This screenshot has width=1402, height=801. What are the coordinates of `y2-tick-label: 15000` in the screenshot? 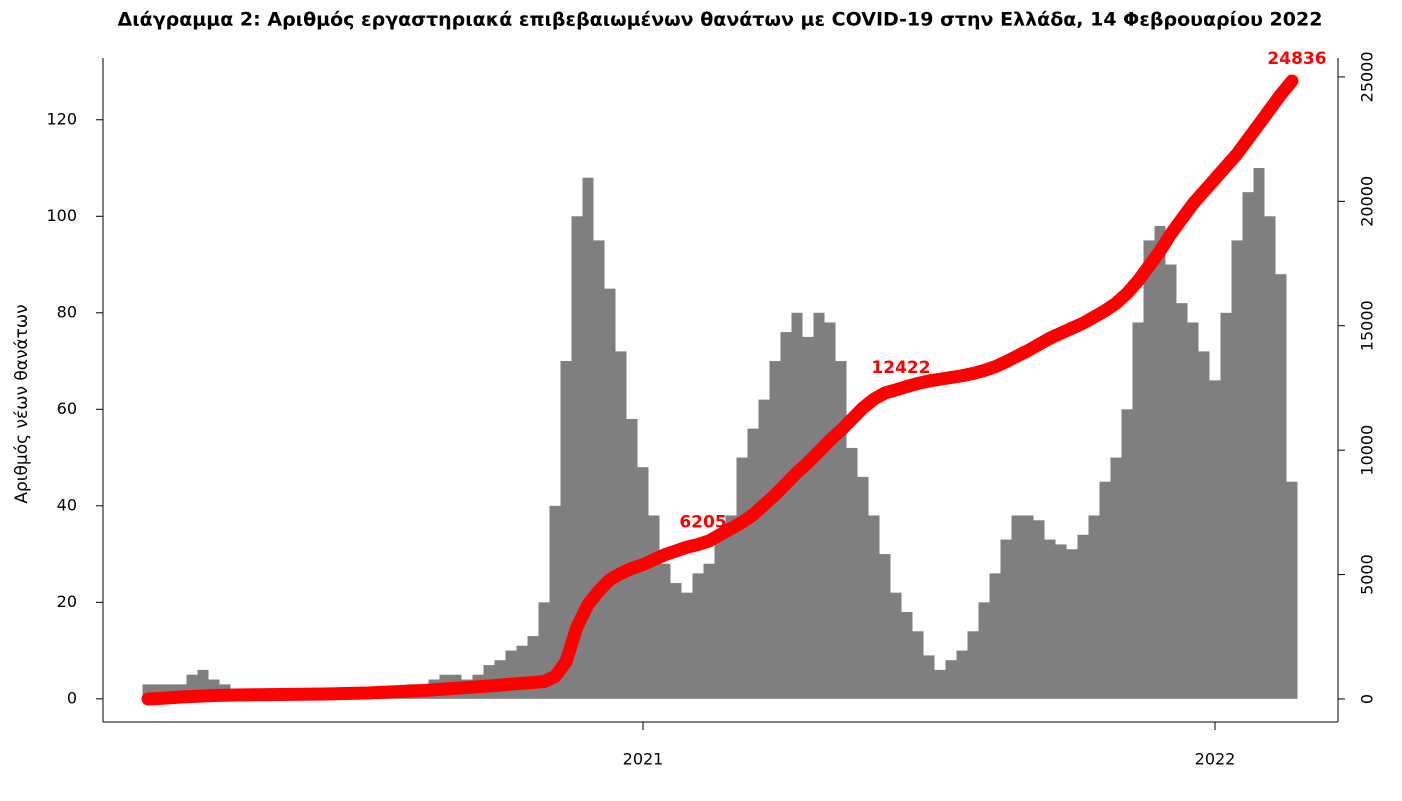 It's located at (1367, 325).